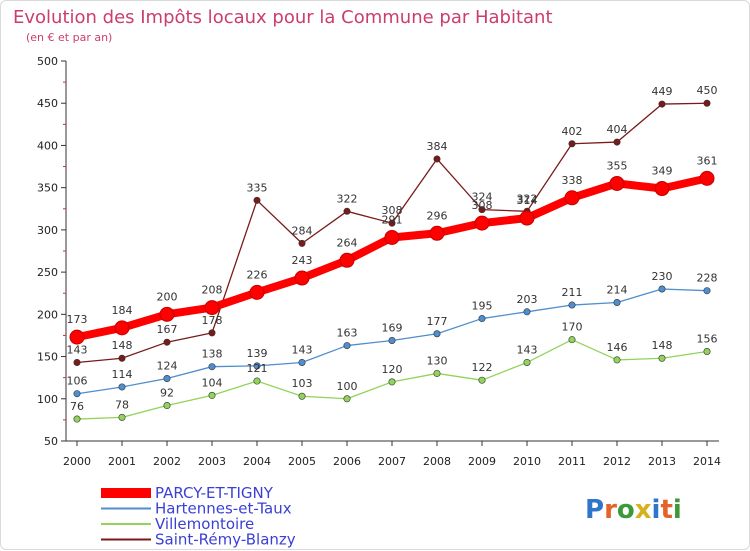  I want to click on x-tick-label: 2013, so click(662, 461).